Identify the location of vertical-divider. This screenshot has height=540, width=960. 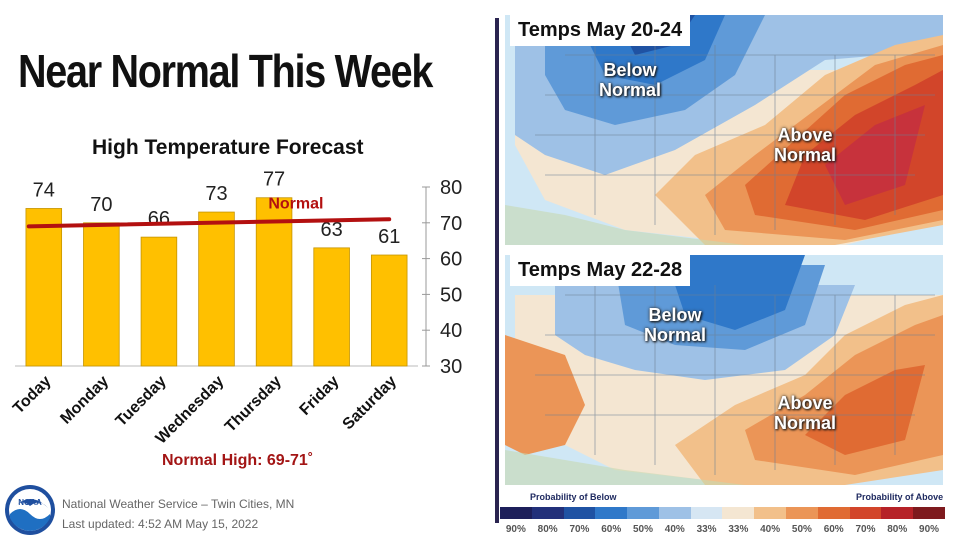
(497, 270).